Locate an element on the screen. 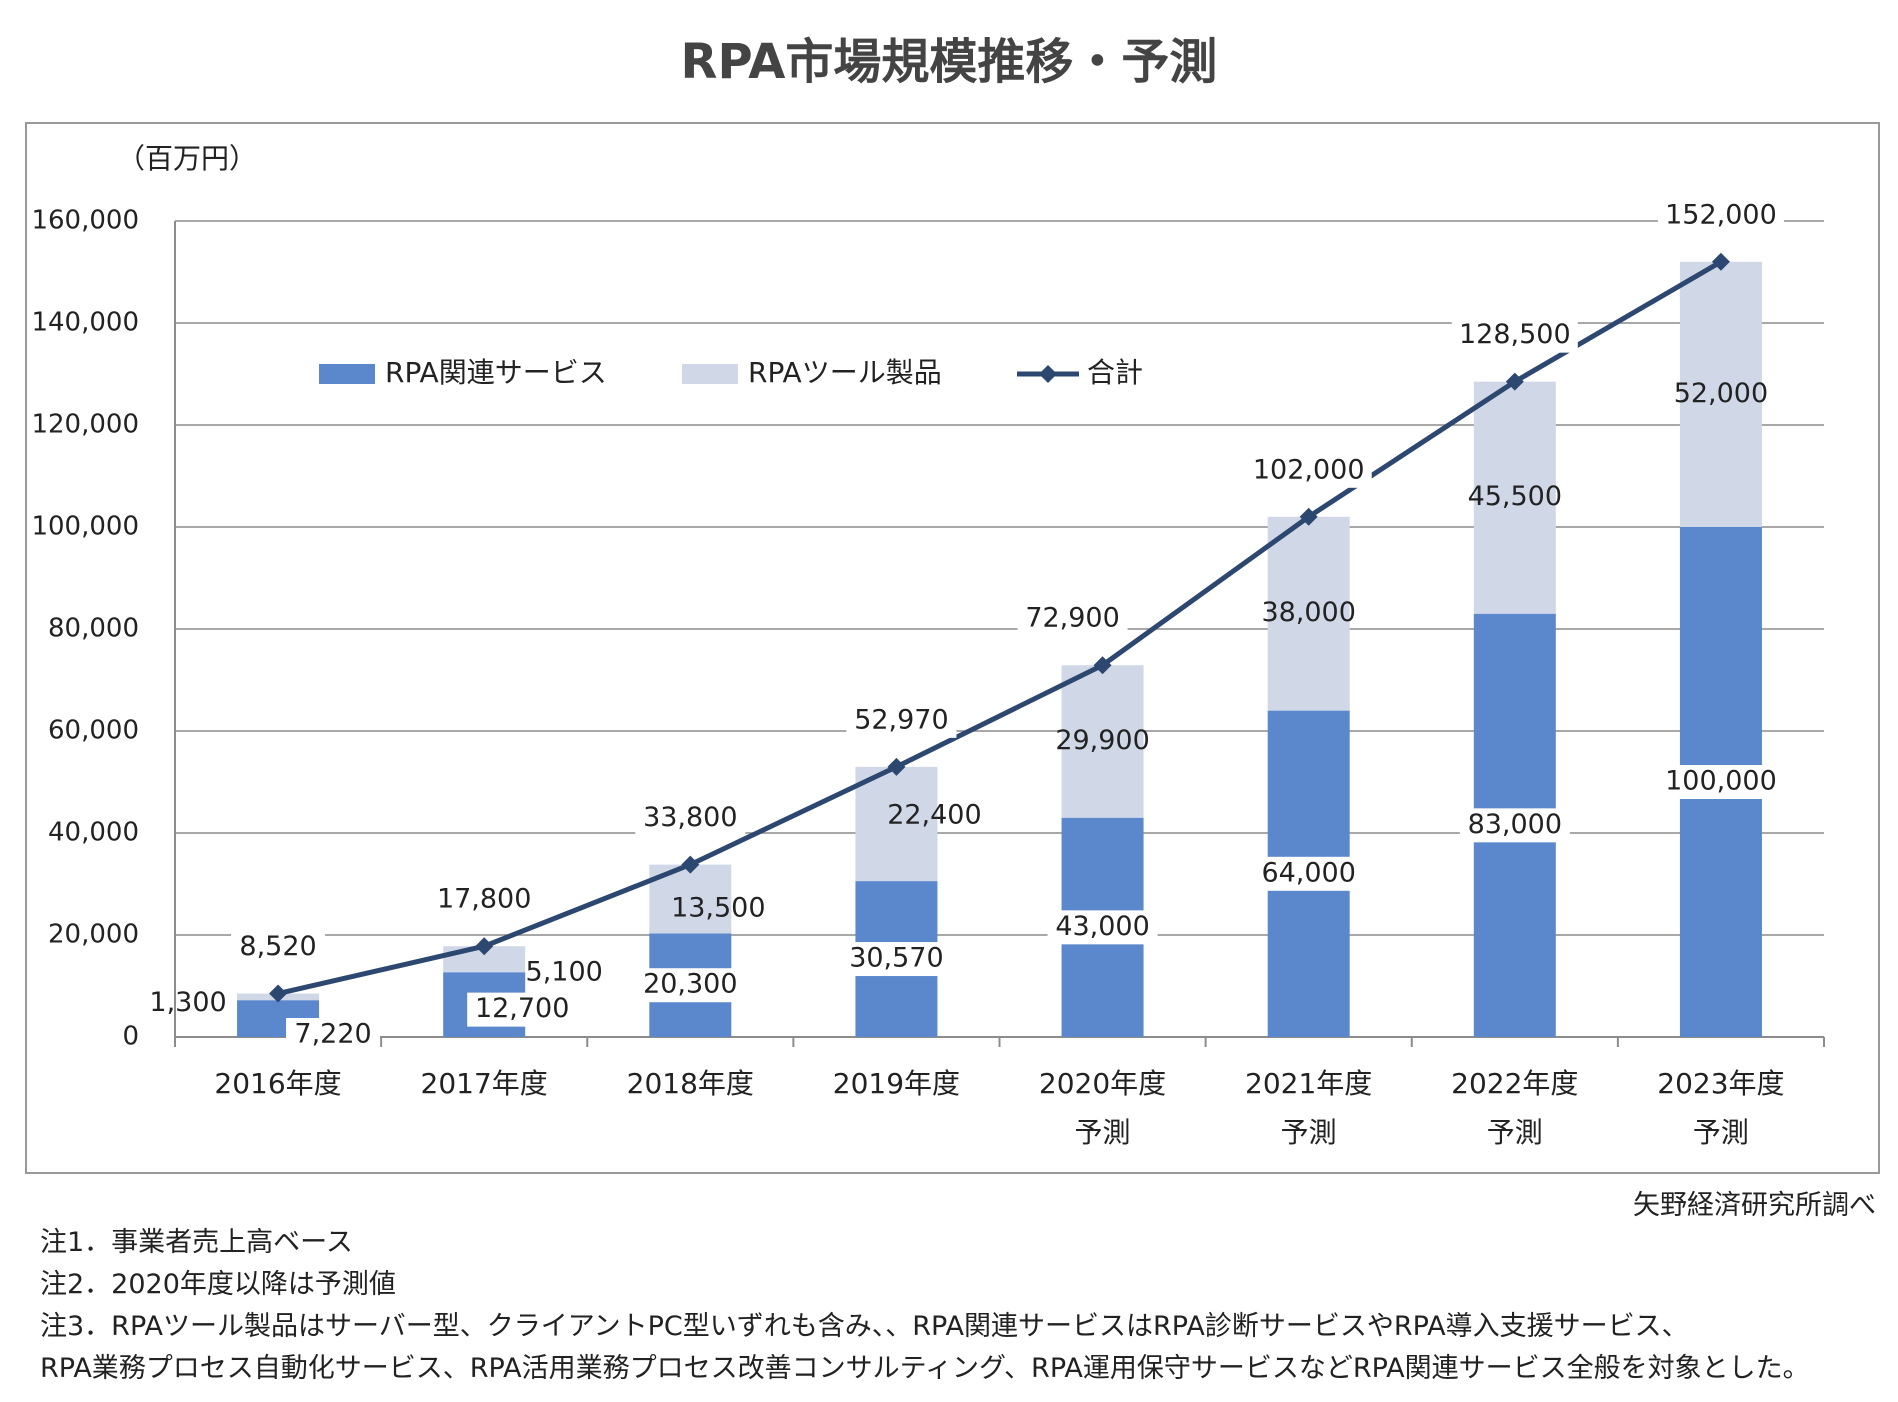  data-label-tool: 52,000 is located at coordinates (1721, 393).